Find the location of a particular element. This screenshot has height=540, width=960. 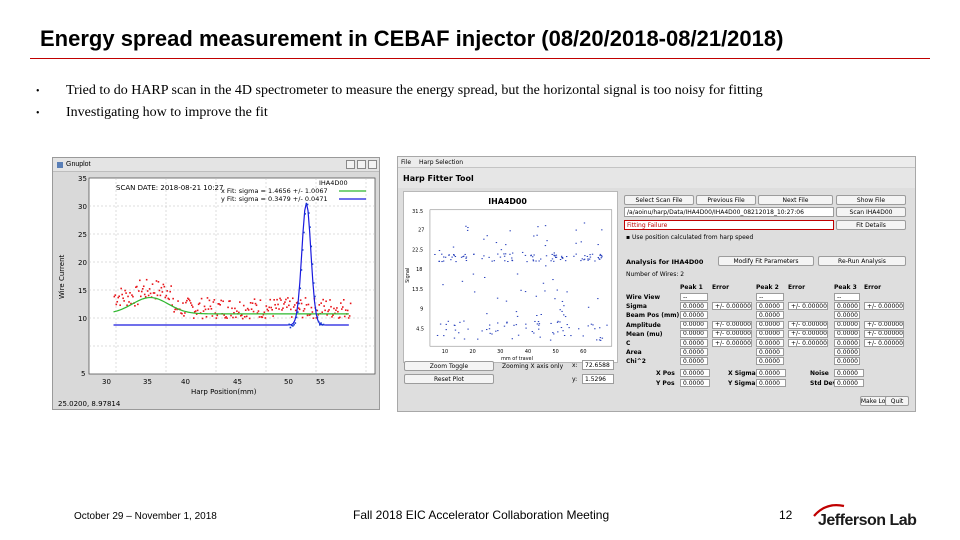

re-run-analysis-button: Re-Run Analysis is located at coordinates (862, 261).